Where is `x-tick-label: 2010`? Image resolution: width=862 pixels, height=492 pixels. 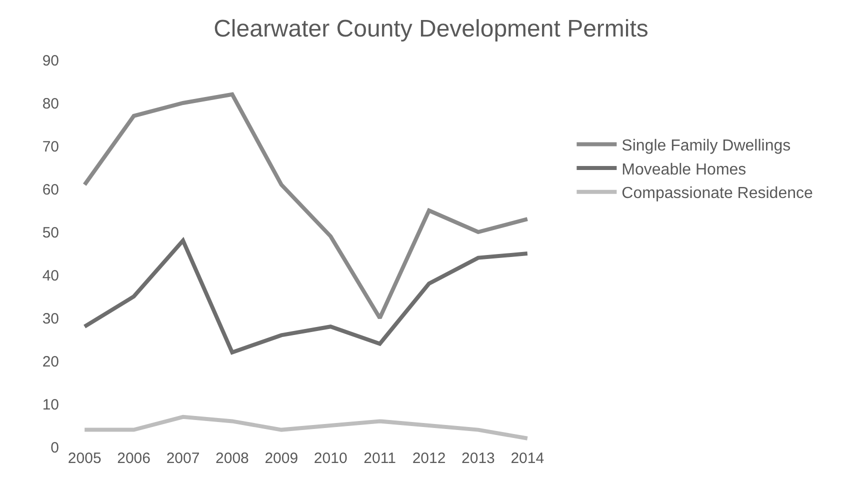 x-tick-label: 2010 is located at coordinates (331, 458).